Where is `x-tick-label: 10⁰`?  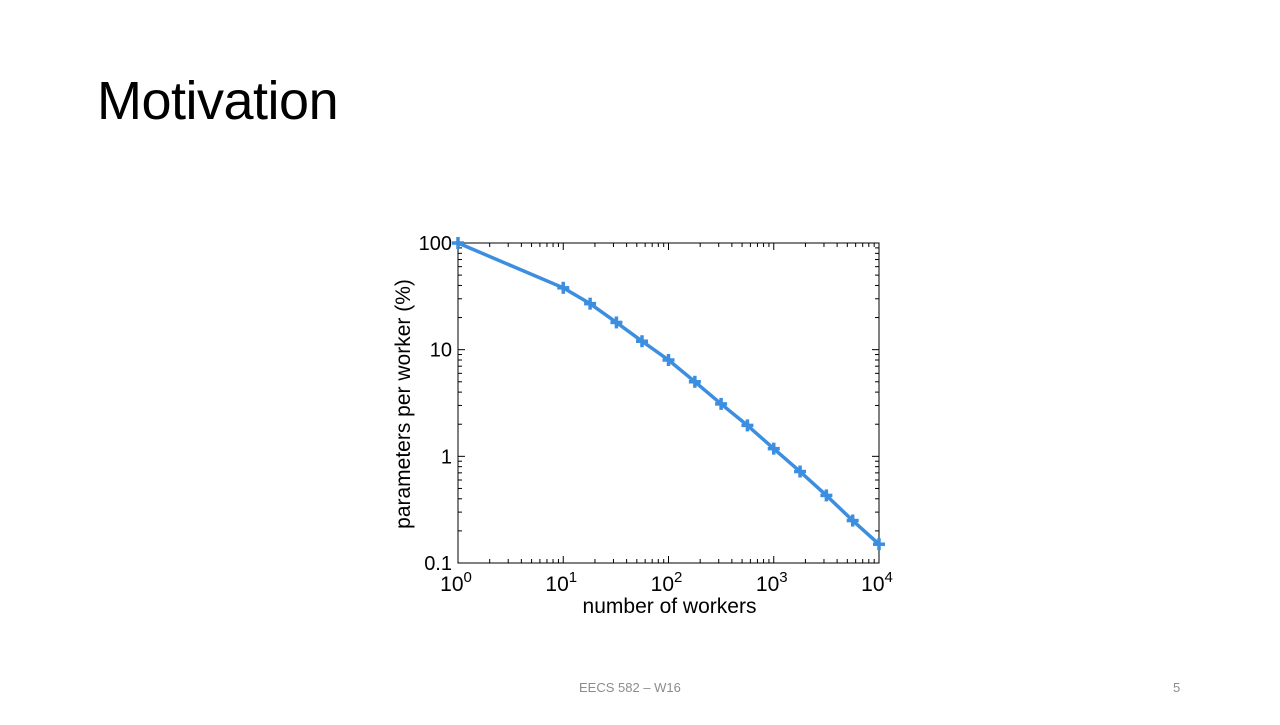 x-tick-label: 10⁰ is located at coordinates (456, 582).